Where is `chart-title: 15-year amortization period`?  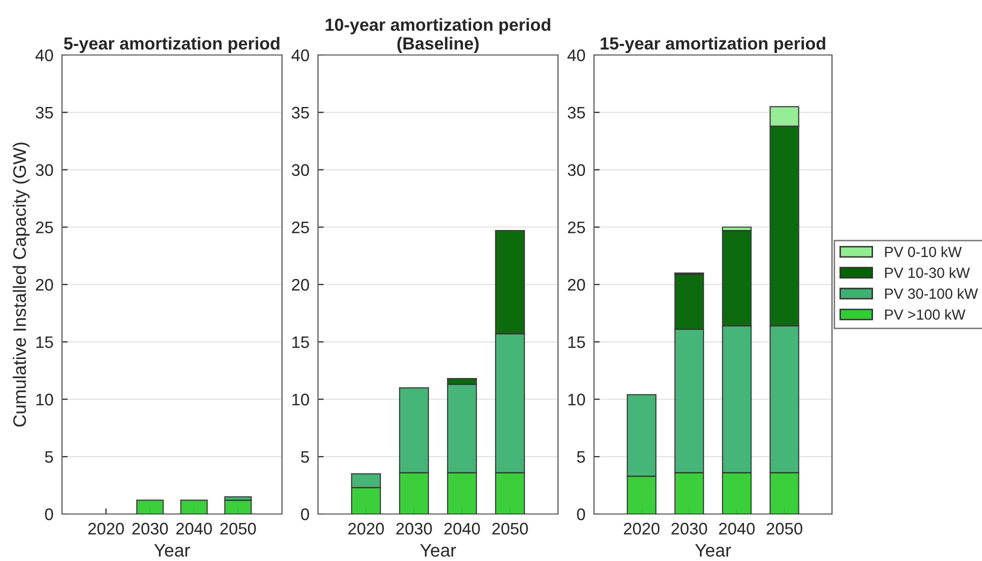
chart-title: 15-year amortization period is located at coordinates (713, 45).